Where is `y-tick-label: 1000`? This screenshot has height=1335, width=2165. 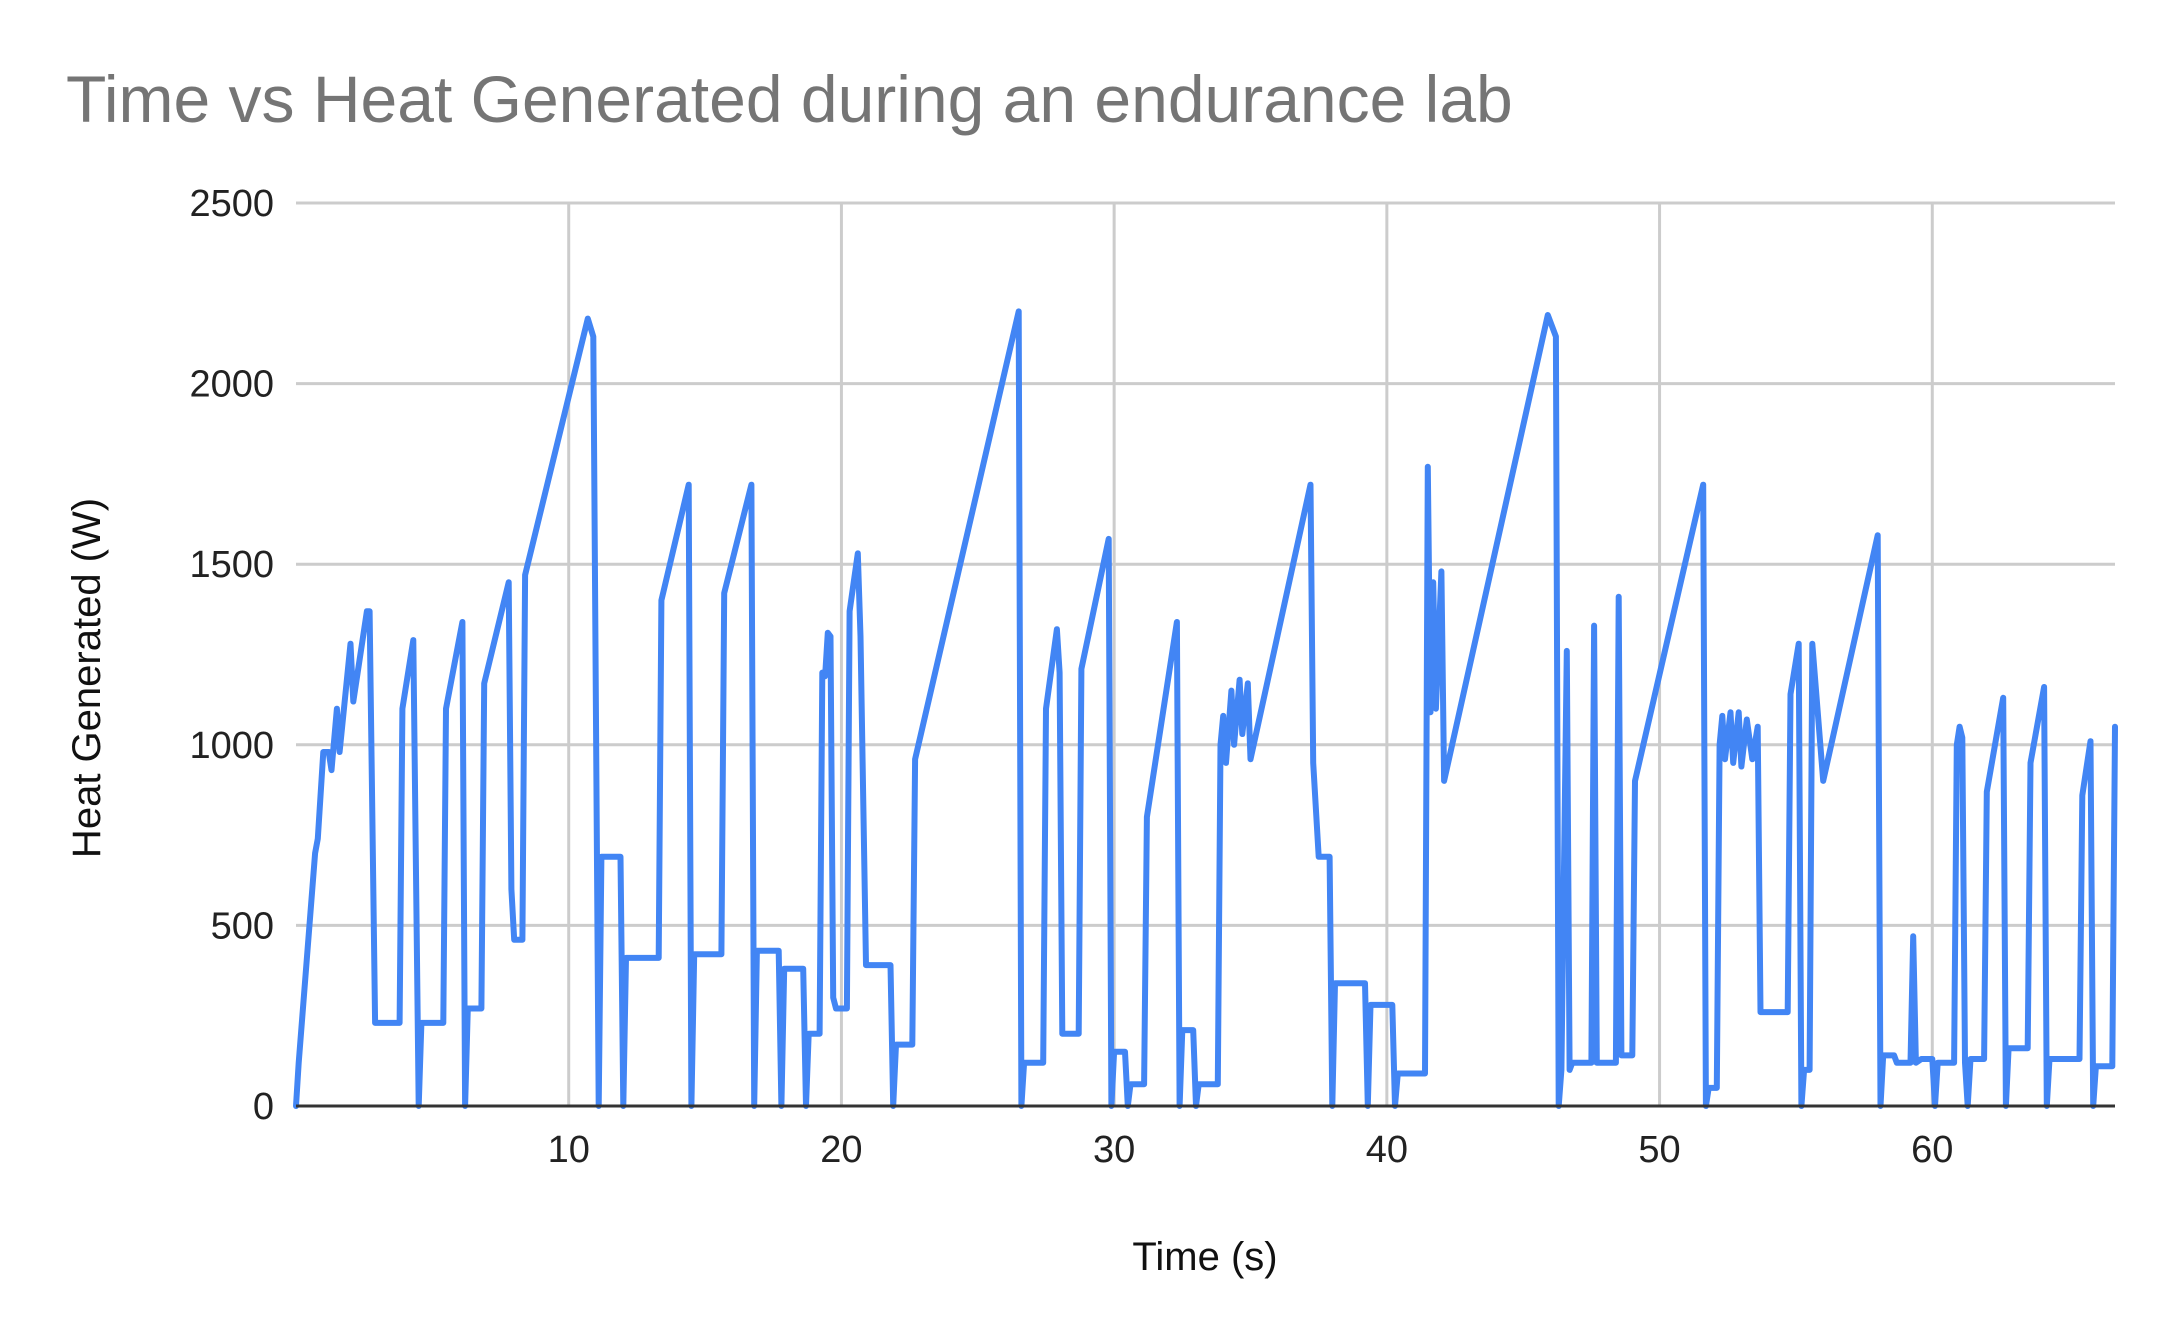
y-tick-label: 1000 is located at coordinates (231, 746).